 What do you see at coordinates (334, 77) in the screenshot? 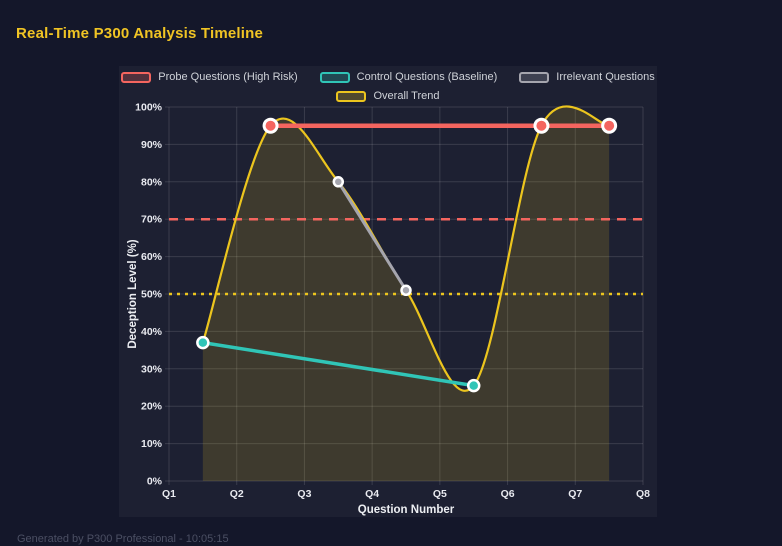
I see `control-legend-swatch-icon` at bounding box center [334, 77].